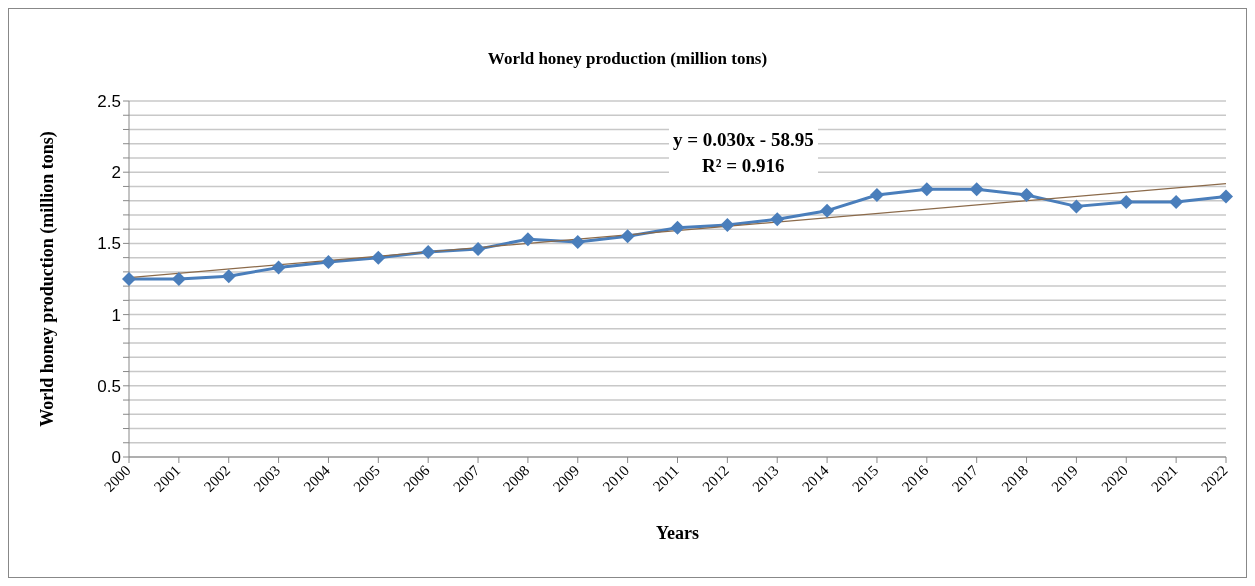 This screenshot has height=586, width=1255. Describe the element at coordinates (116, 458) in the screenshot. I see `y-tick-label: 0` at that location.